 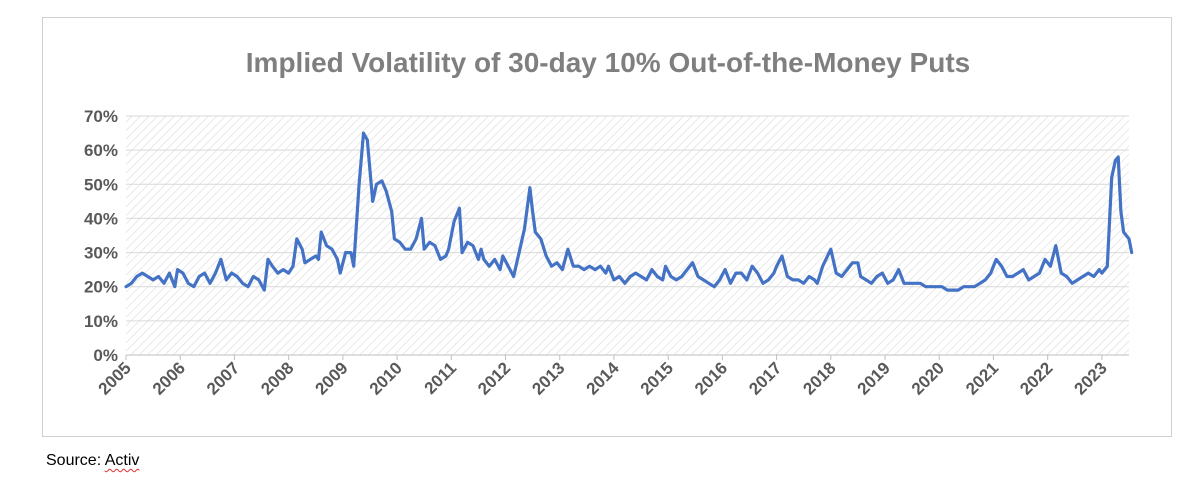 What do you see at coordinates (101, 321) in the screenshot?
I see `y-tick-label: 10%` at bounding box center [101, 321].